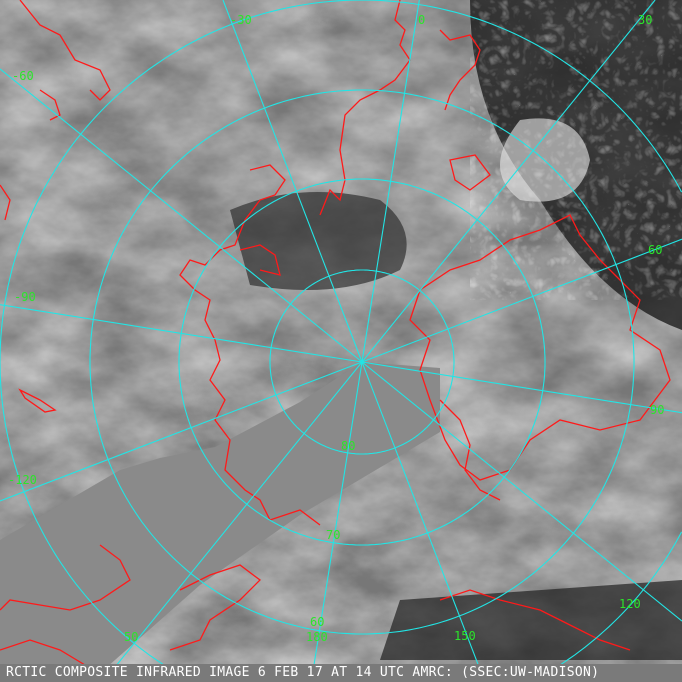 This screenshot has height=682, width=682. What do you see at coordinates (318, 241) in the screenshot?
I see `dark-region-center` at bounding box center [318, 241].